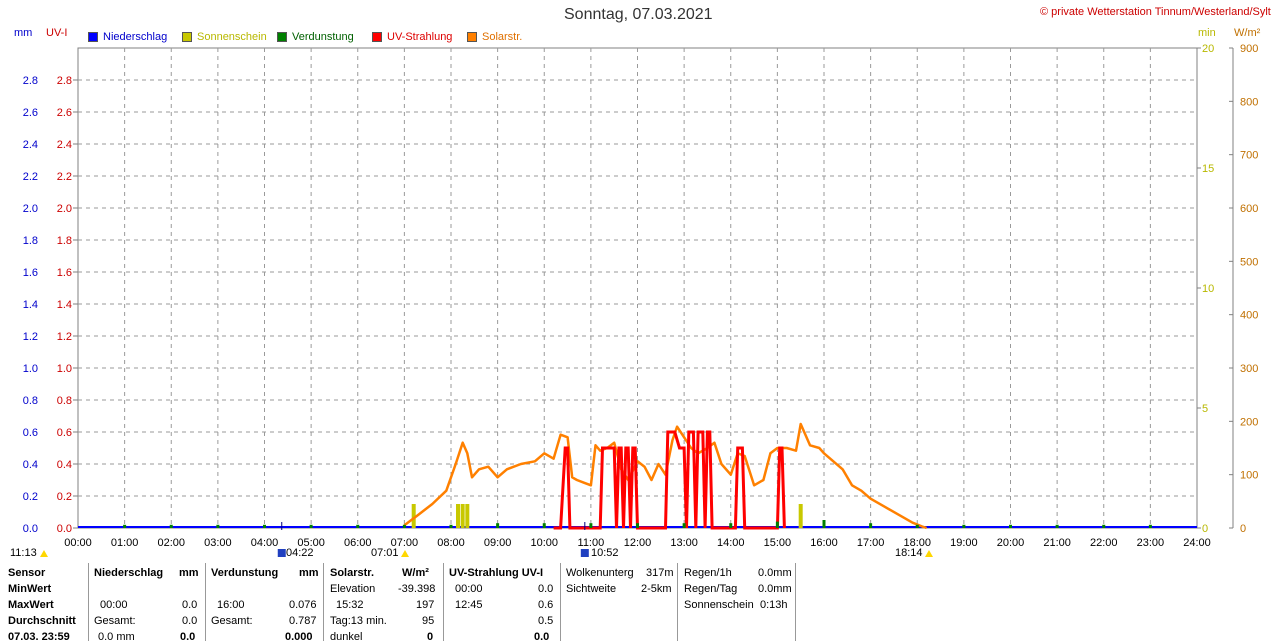 Image resolution: width=1280 pixels, height=643 pixels. Describe the element at coordinates (430, 637) in the screenshot. I see `table-cell: 0` at that location.